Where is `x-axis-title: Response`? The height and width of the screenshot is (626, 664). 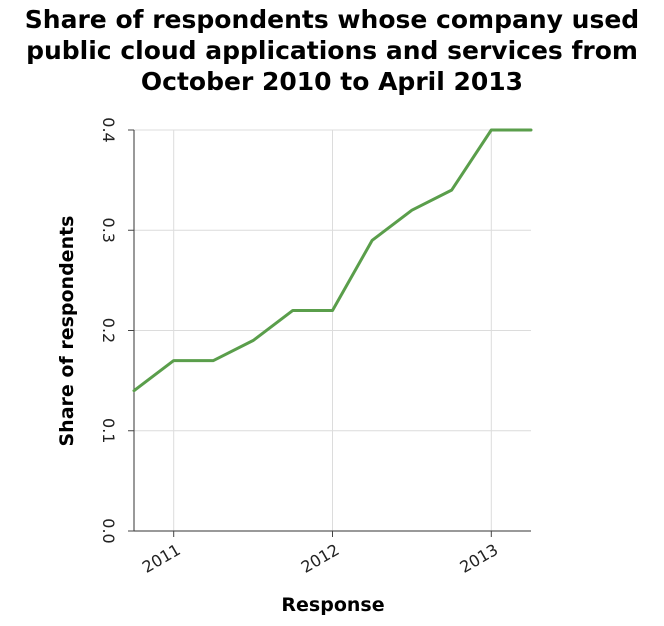
x-axis-title: Response is located at coordinates (332, 605).